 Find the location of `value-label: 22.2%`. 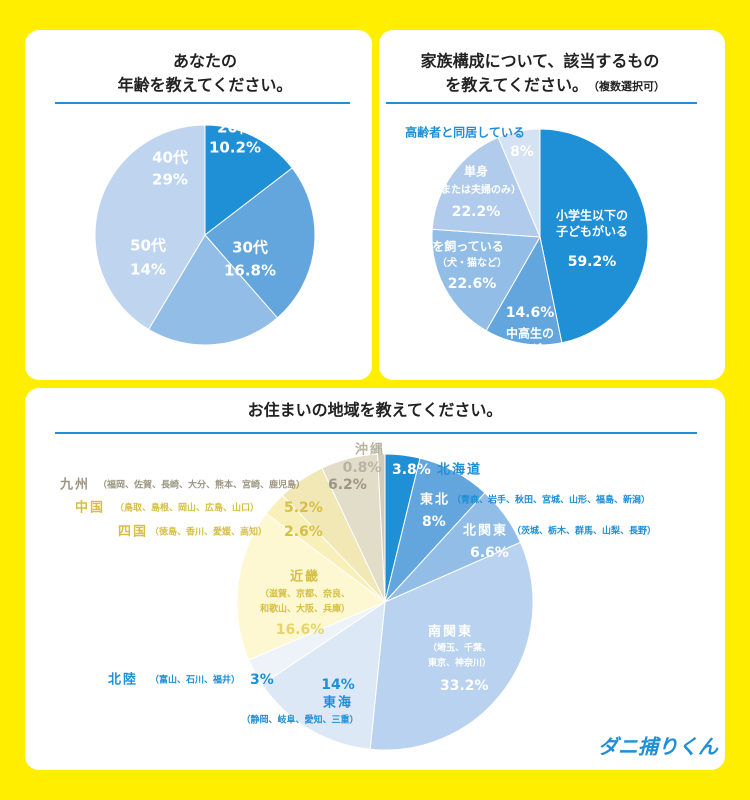

value-label: 22.2% is located at coordinates (476, 212).